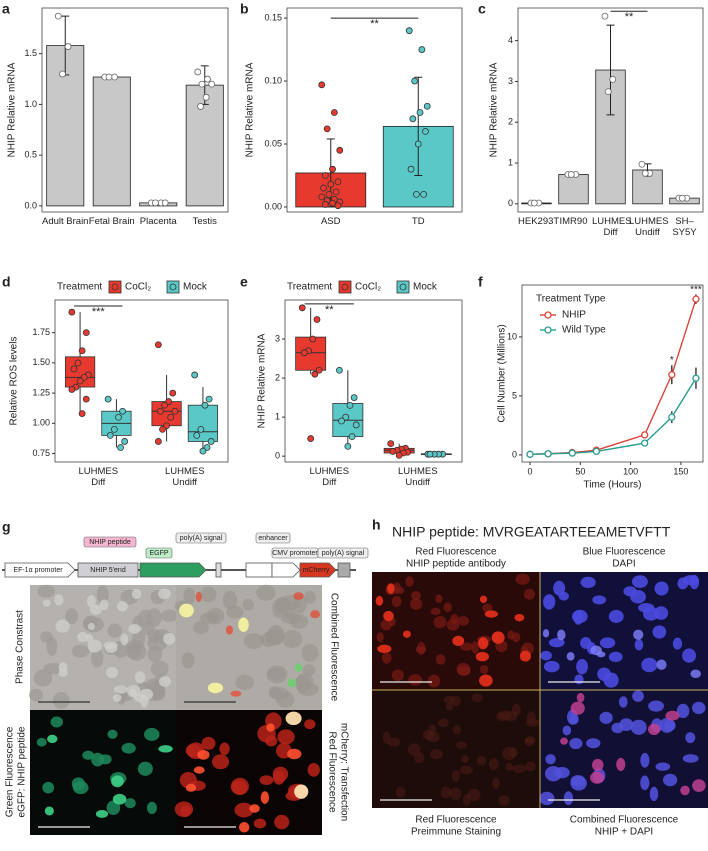  I want to click on x-tick-label: LUHMES Diff, so click(98, 477).